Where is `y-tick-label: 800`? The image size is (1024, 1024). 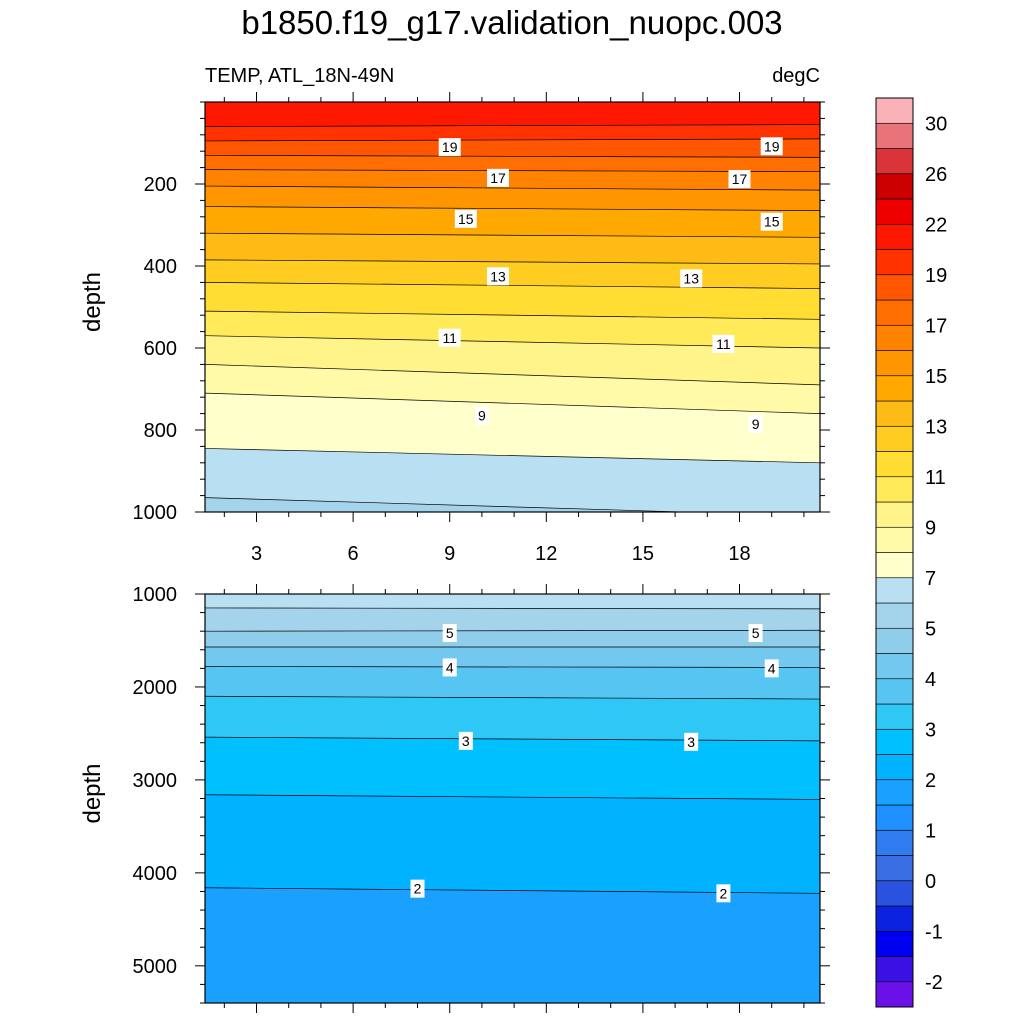 y-tick-label: 800 is located at coordinates (160, 431).